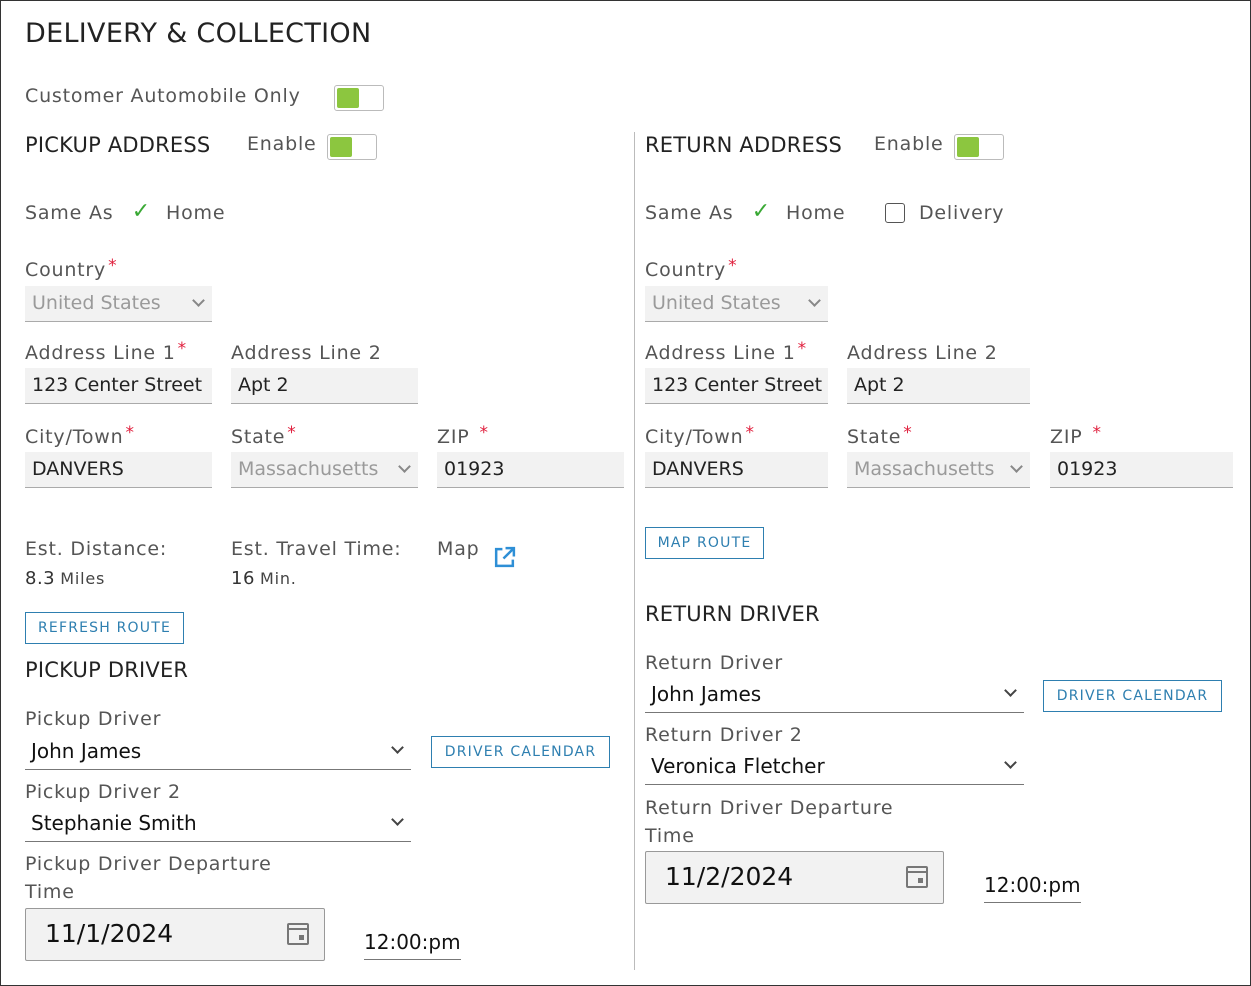 The width and height of the screenshot is (1251, 986). What do you see at coordinates (352, 147) in the screenshot?
I see `pickup-enable-toggle` at bounding box center [352, 147].